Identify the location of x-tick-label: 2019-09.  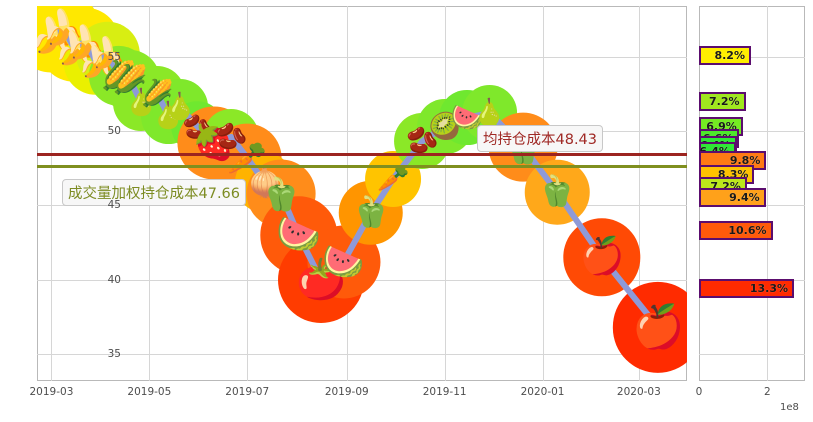
(346, 392).